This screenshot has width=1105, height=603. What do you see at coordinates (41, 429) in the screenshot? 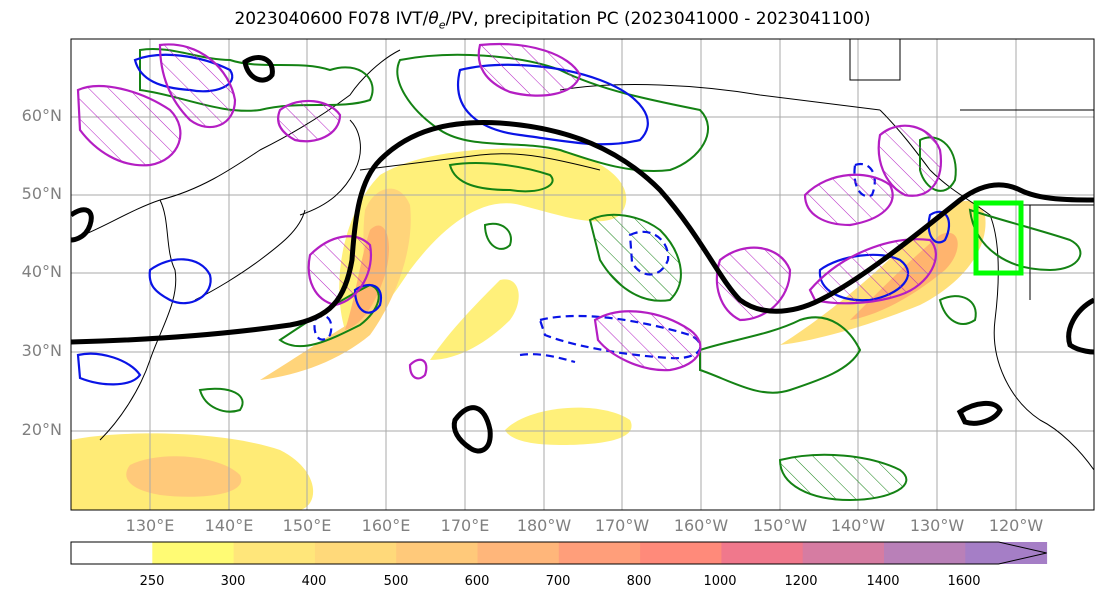
I see `lat-label-20n: 20°N` at bounding box center [41, 429].